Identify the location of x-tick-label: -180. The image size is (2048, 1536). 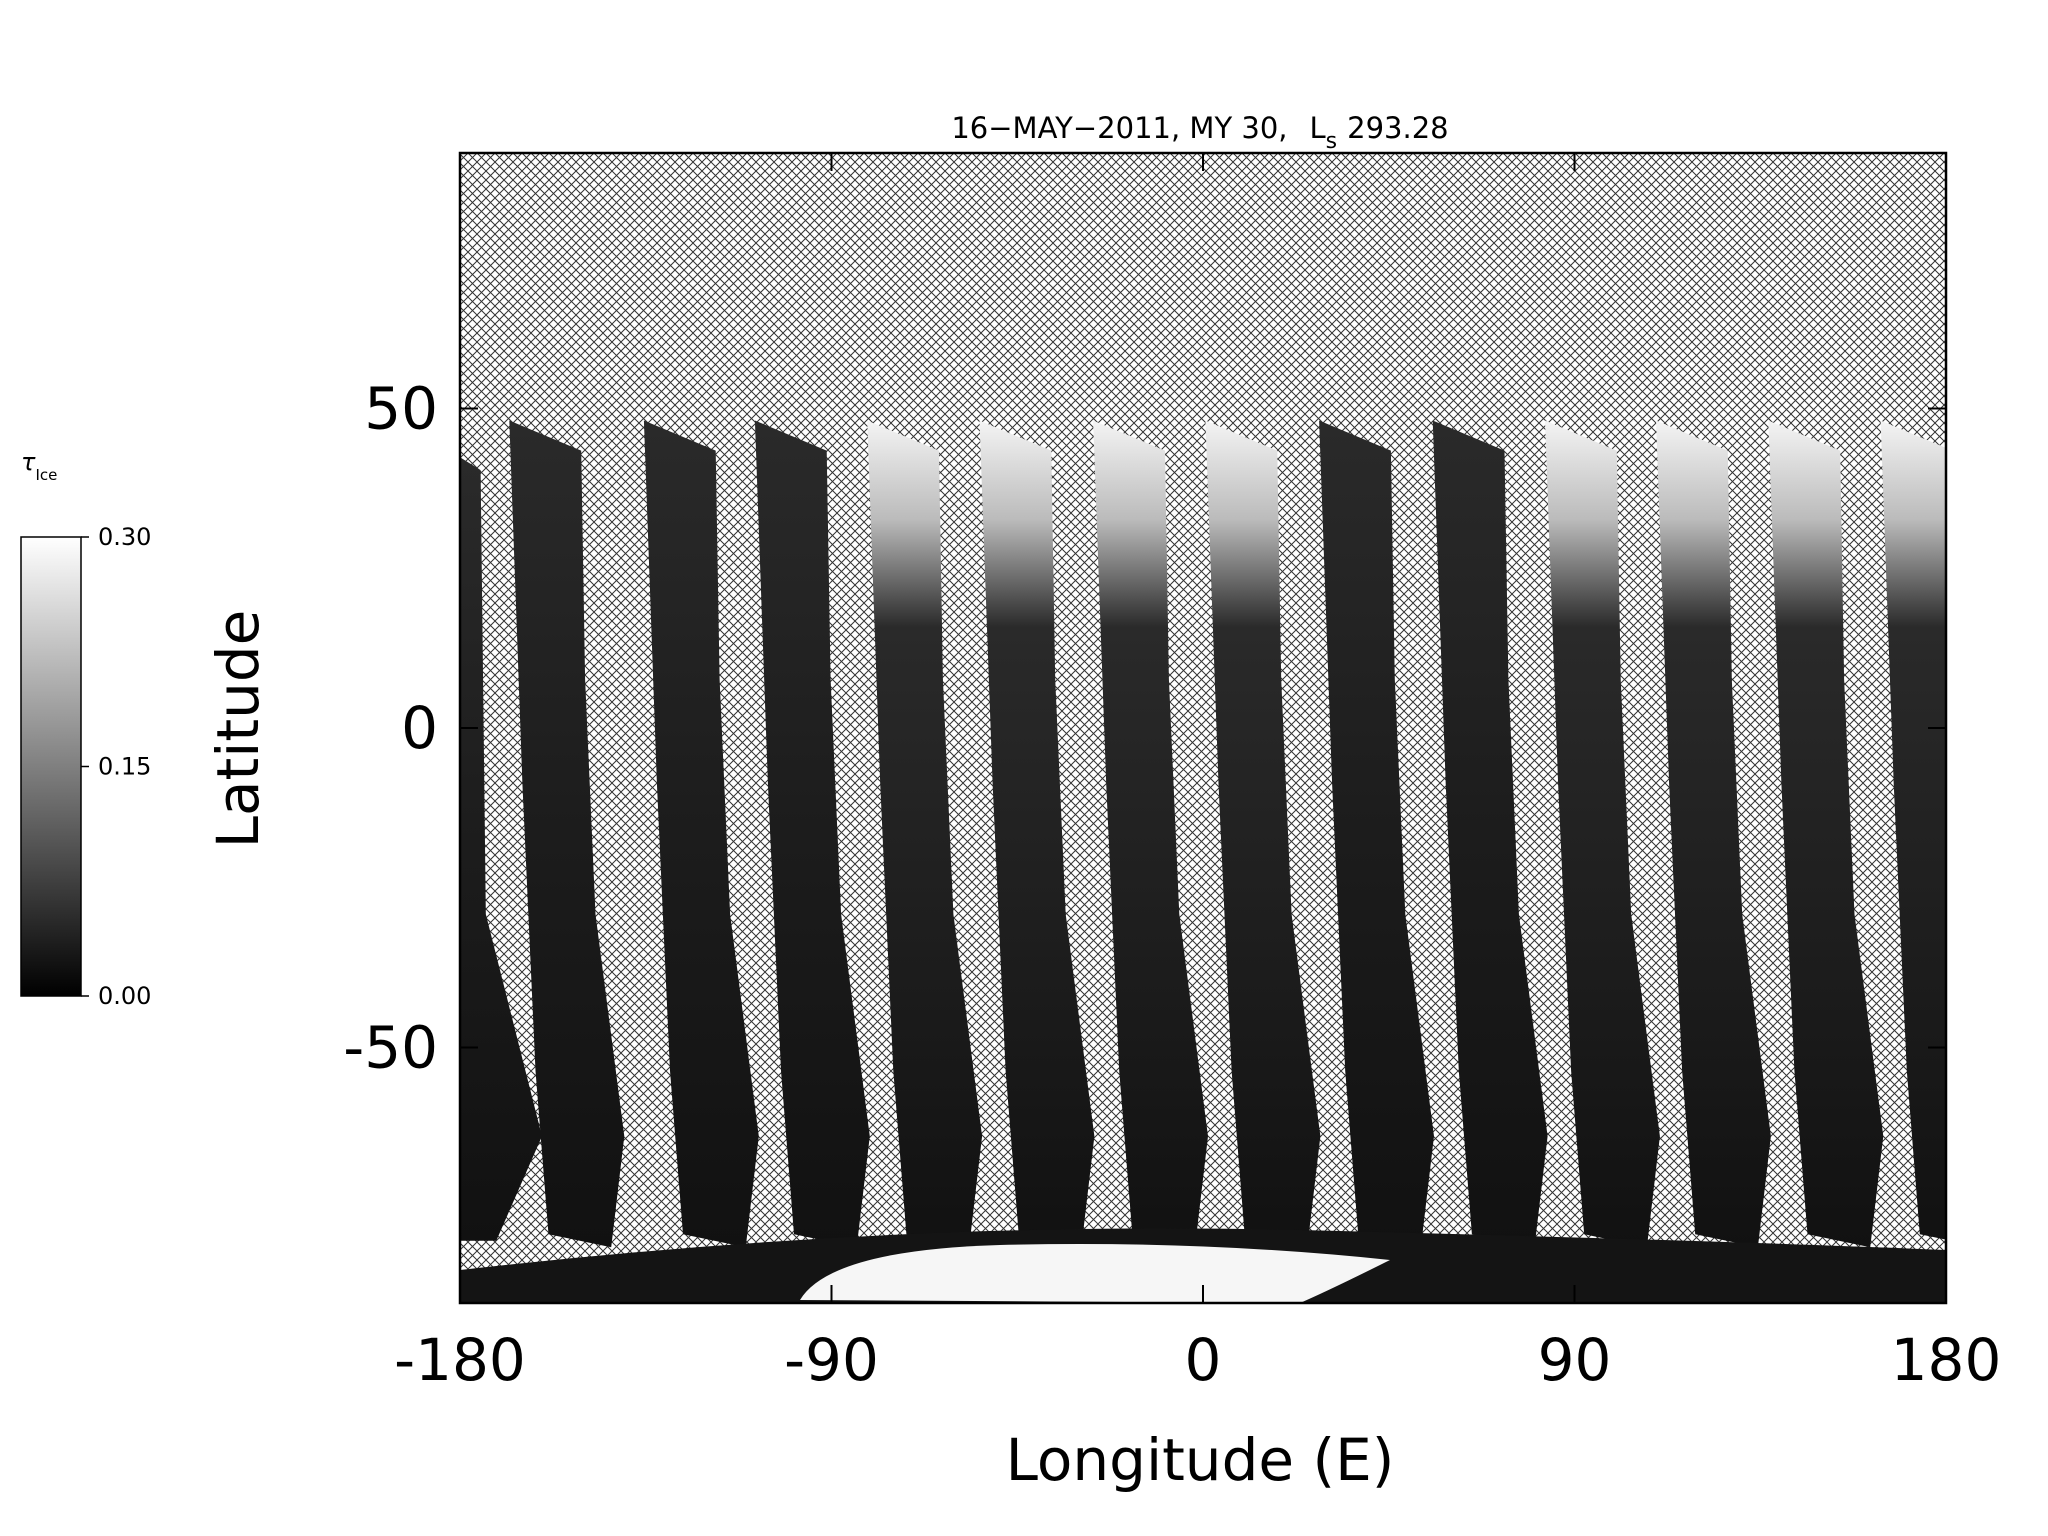
(460, 1360).